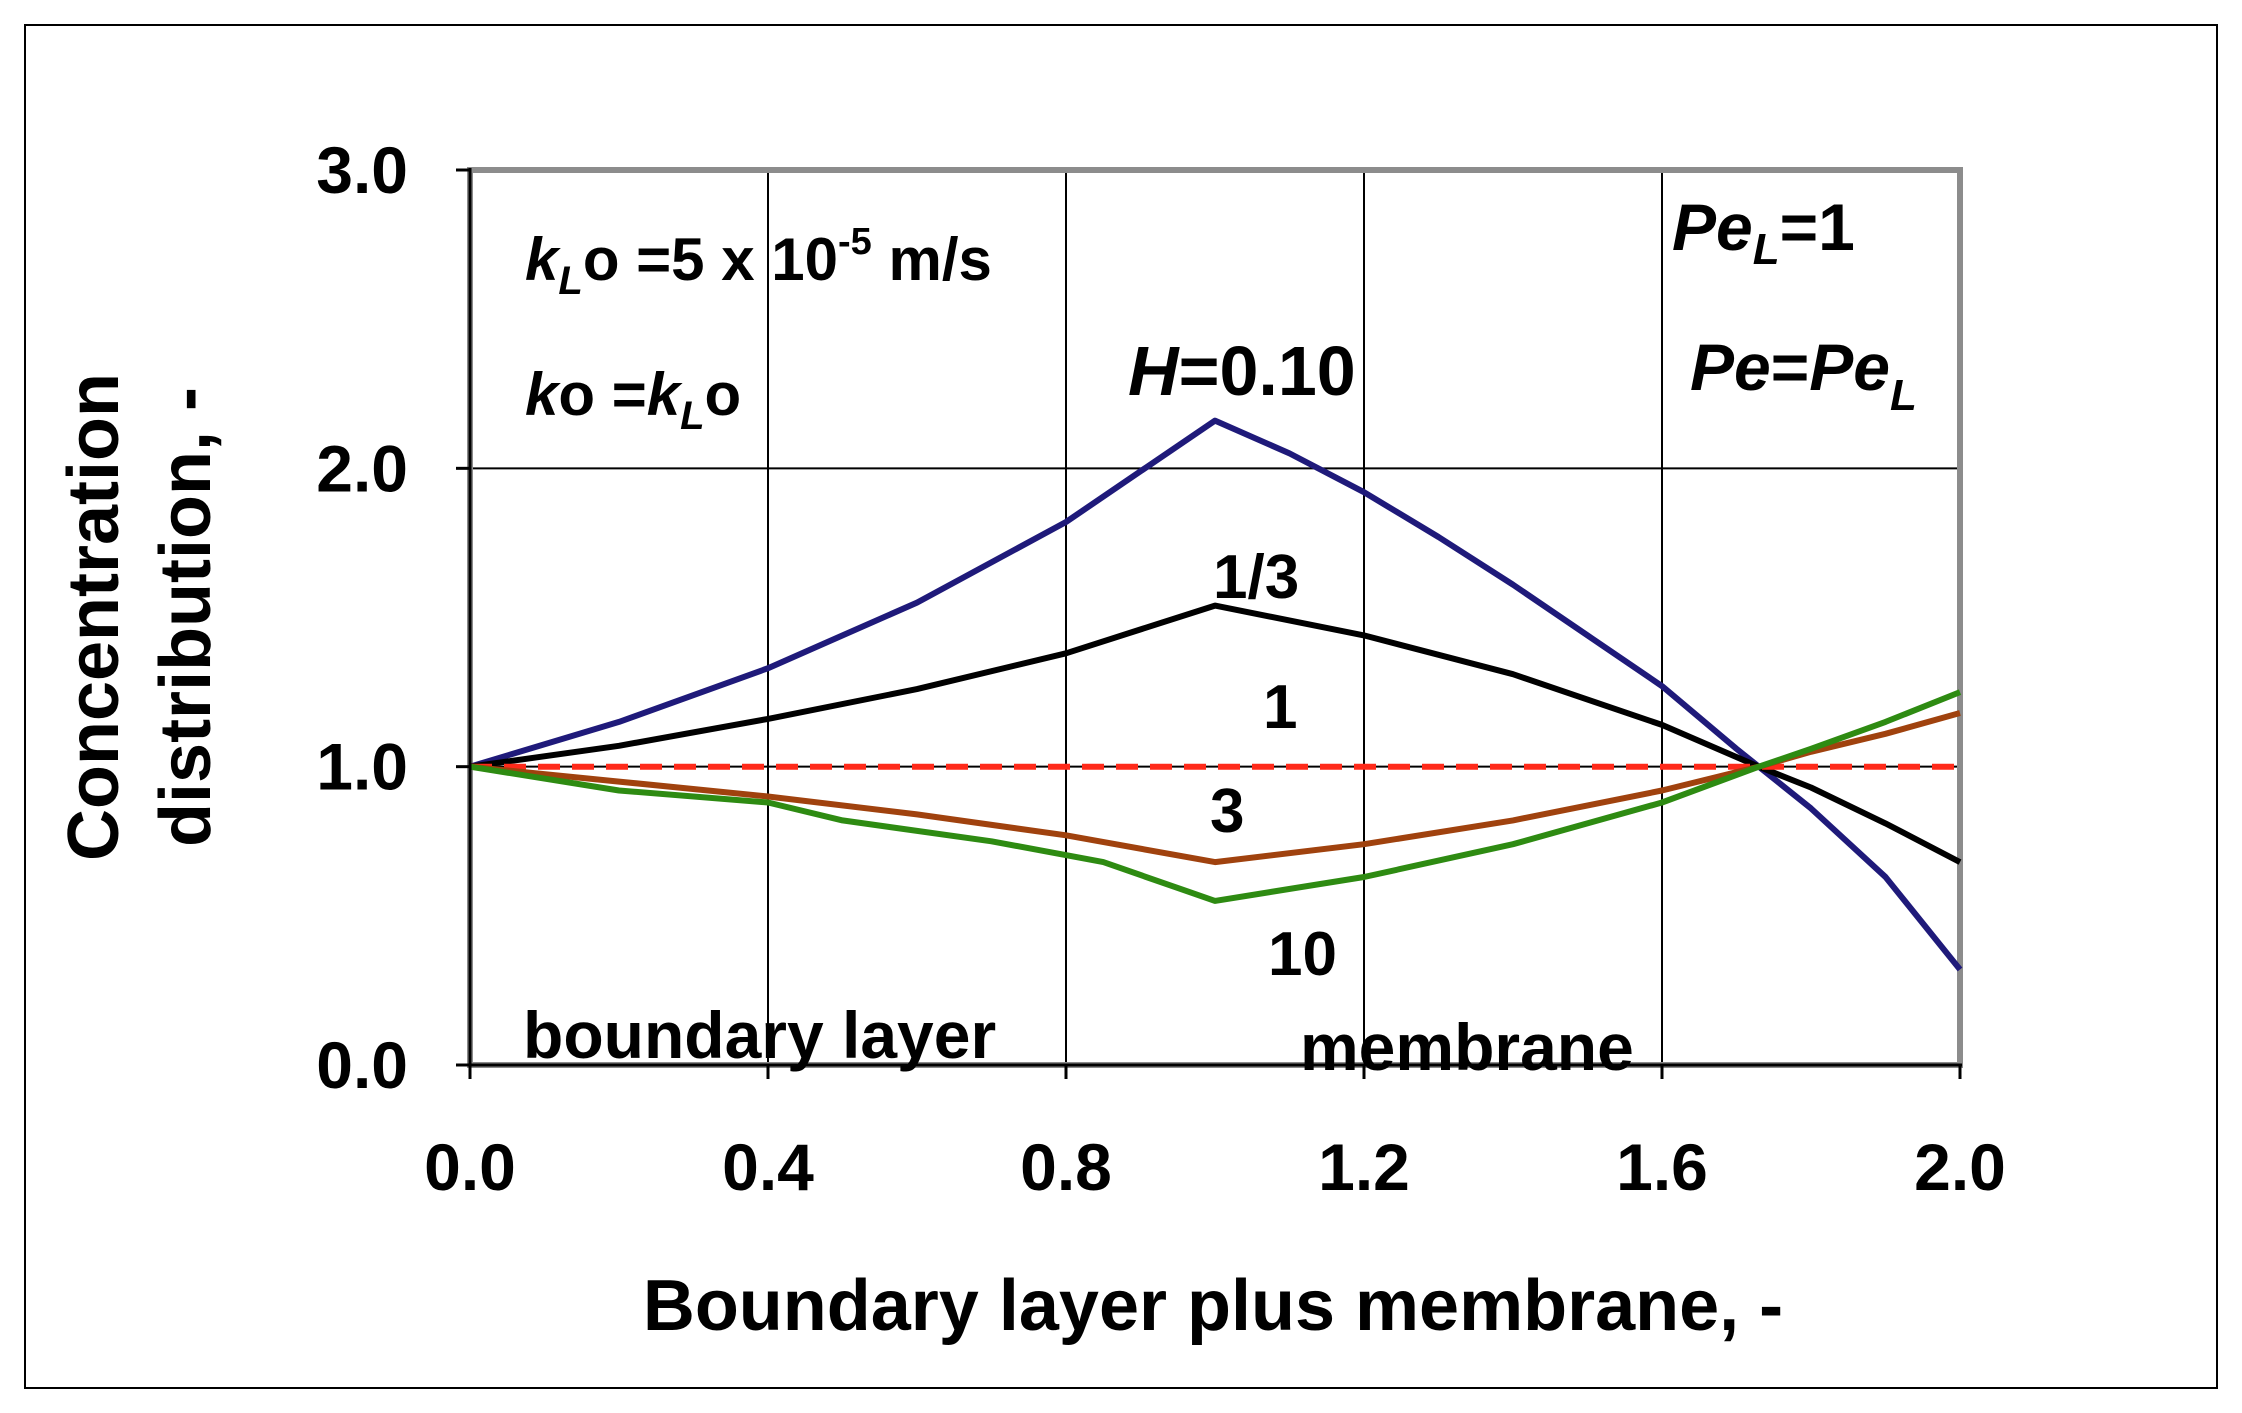  I want to click on annotation-h: H=0.10, so click(1242, 371).